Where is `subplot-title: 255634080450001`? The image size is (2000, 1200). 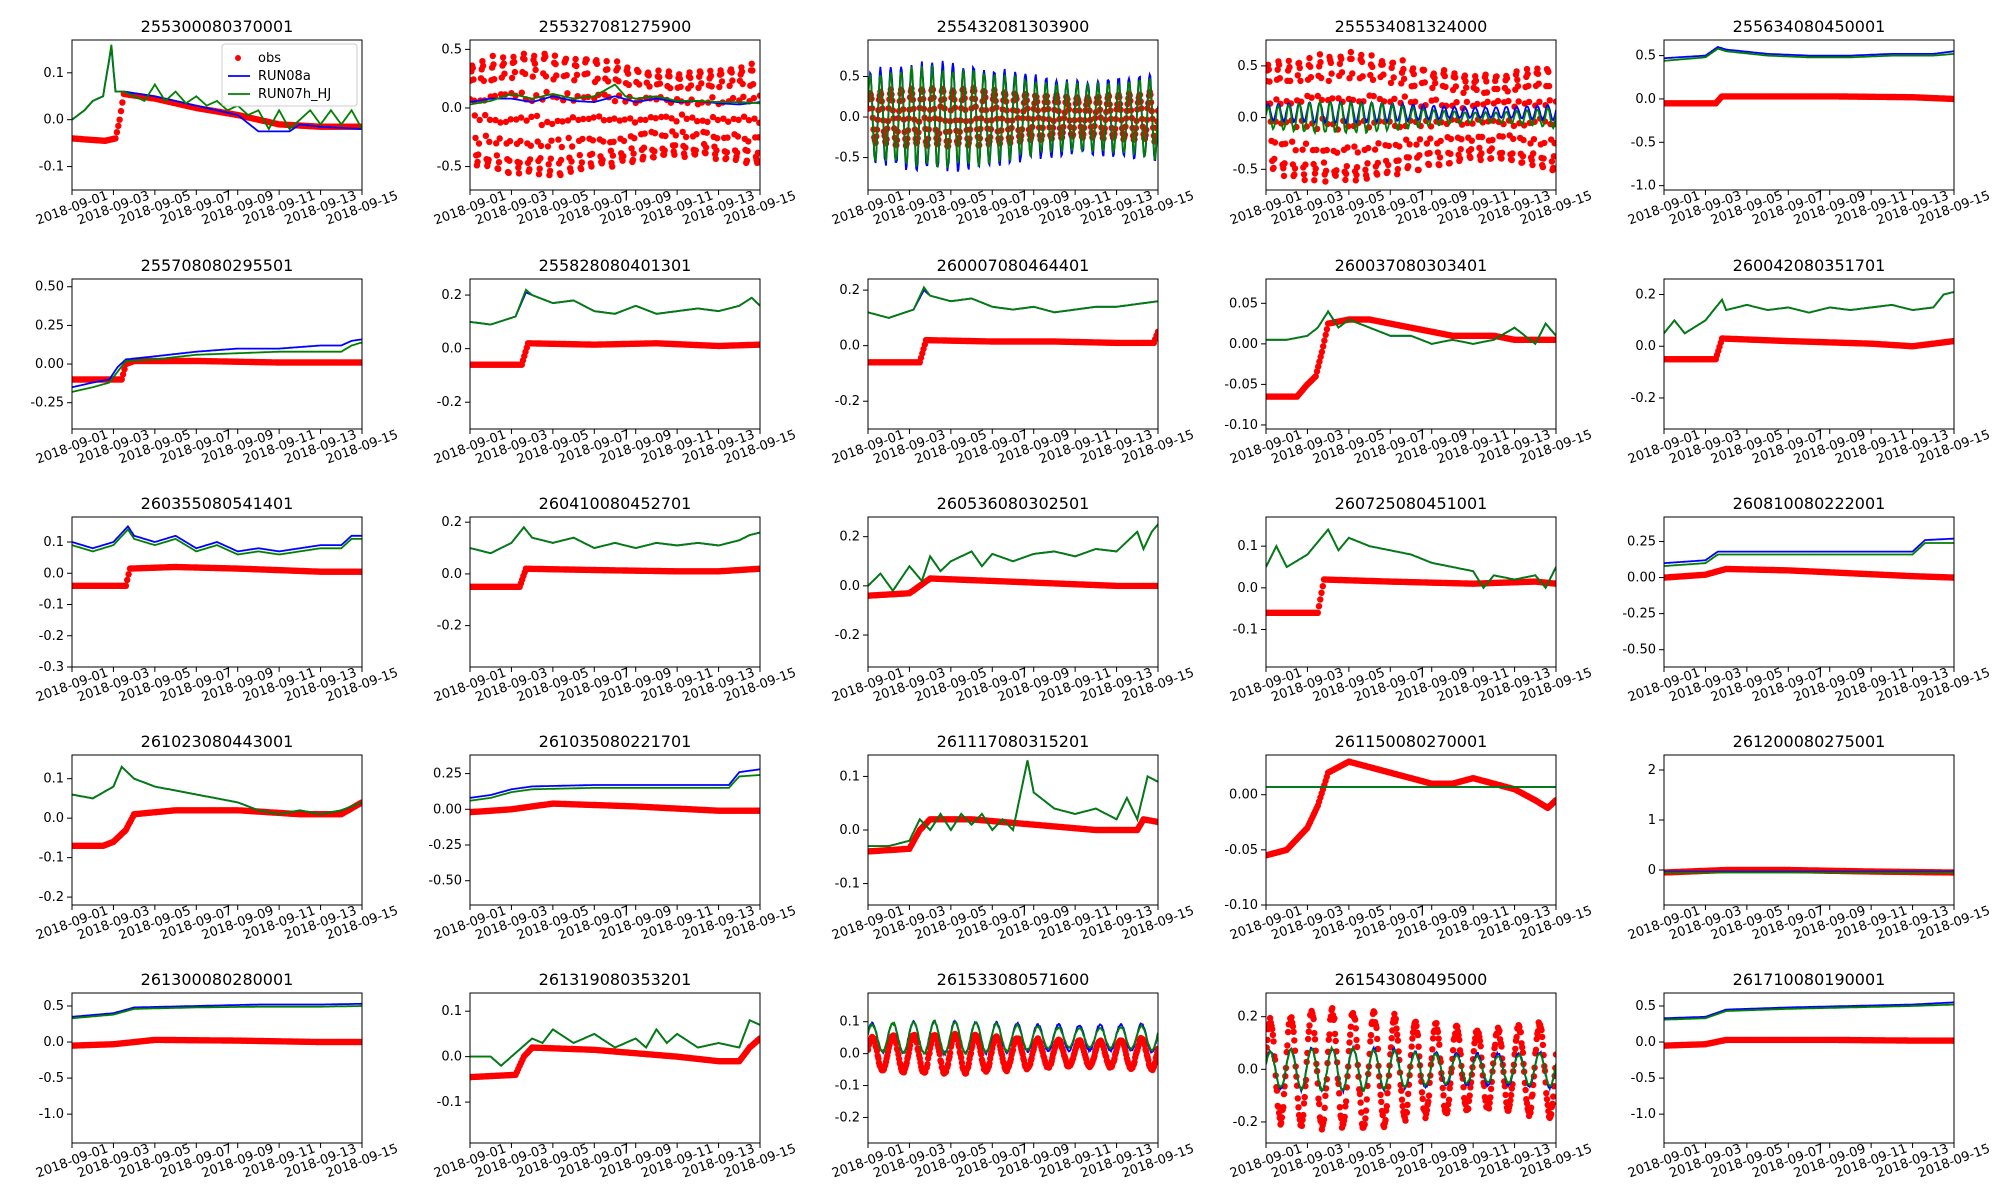 subplot-title: 255634080450001 is located at coordinates (1809, 26).